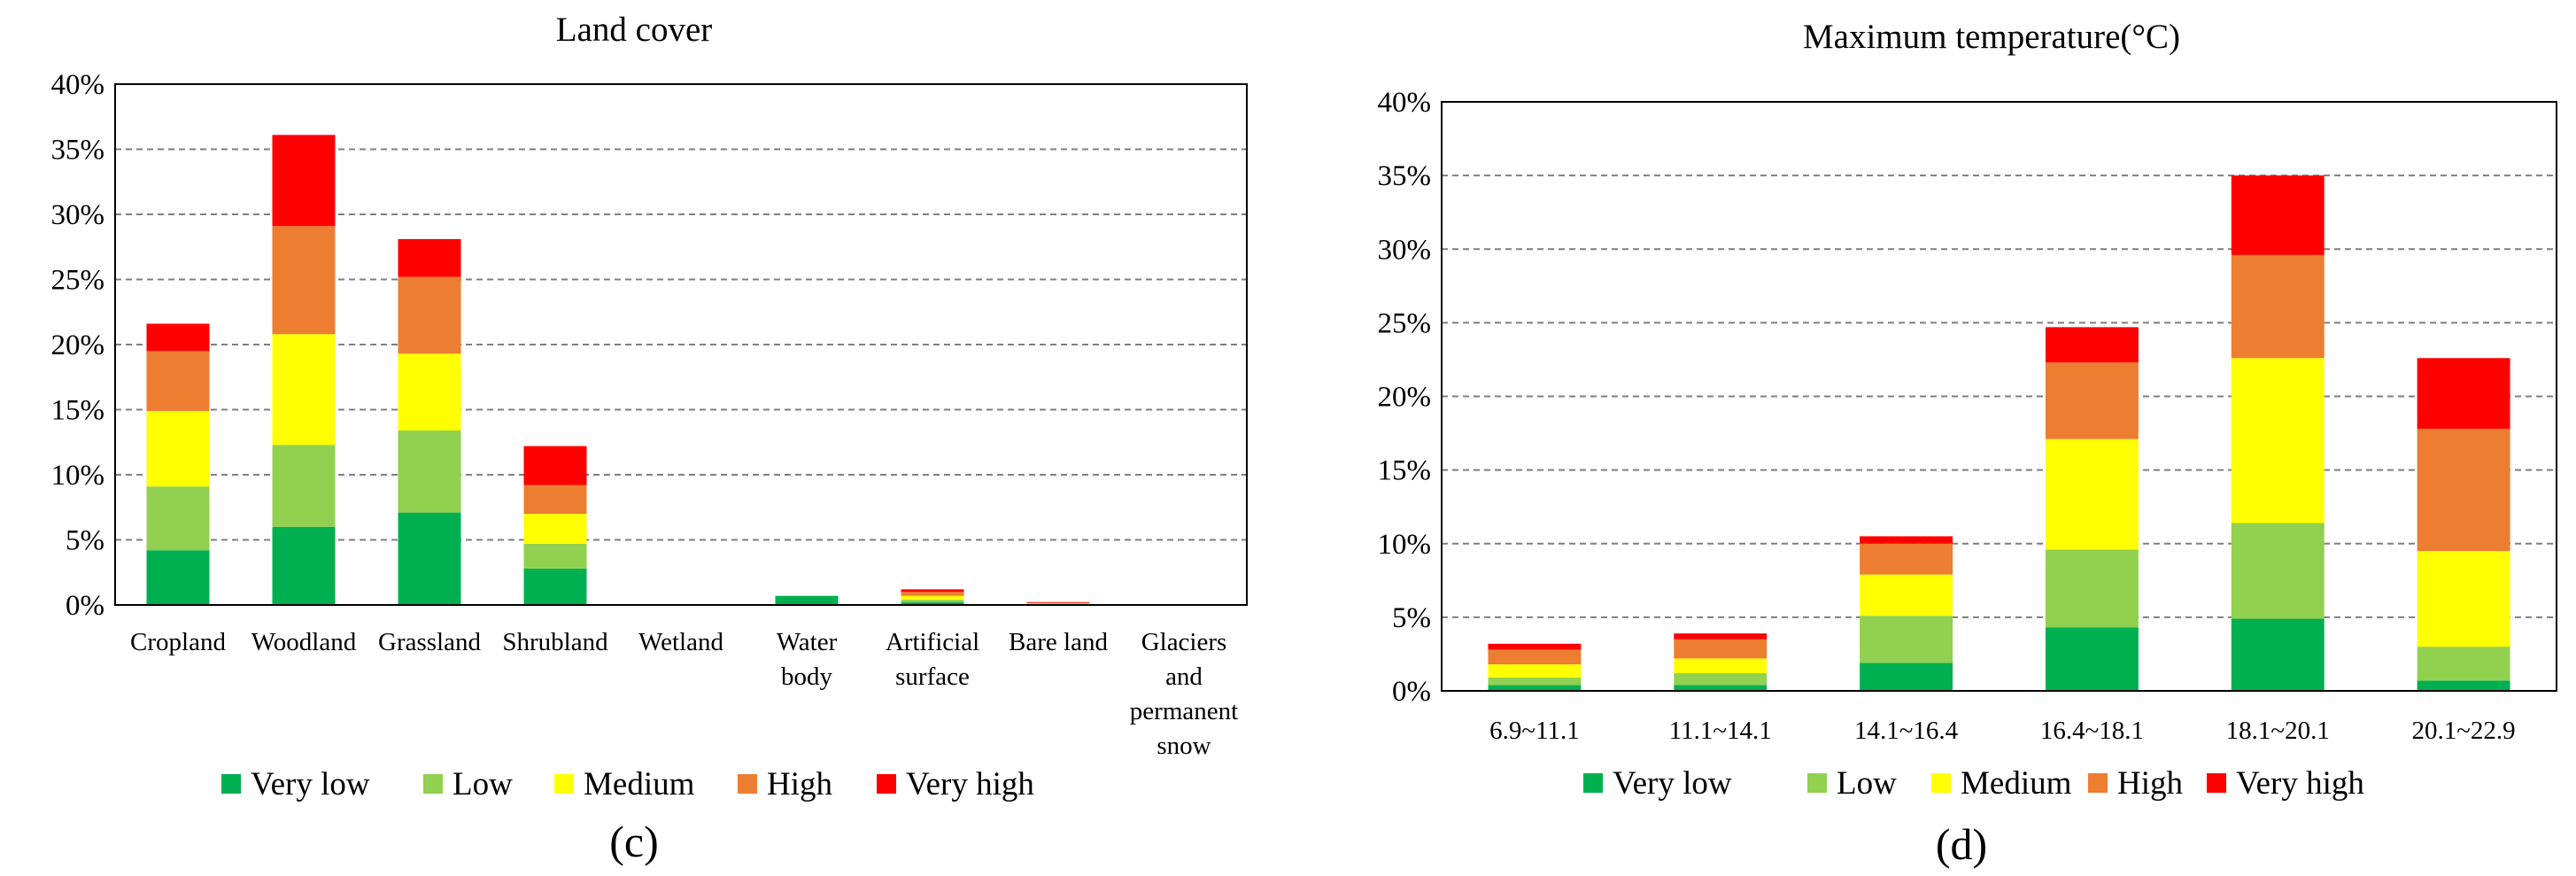 The image size is (2576, 876). Describe the element at coordinates (304, 486) in the screenshot. I see `bar-segment-low-woodland` at that location.